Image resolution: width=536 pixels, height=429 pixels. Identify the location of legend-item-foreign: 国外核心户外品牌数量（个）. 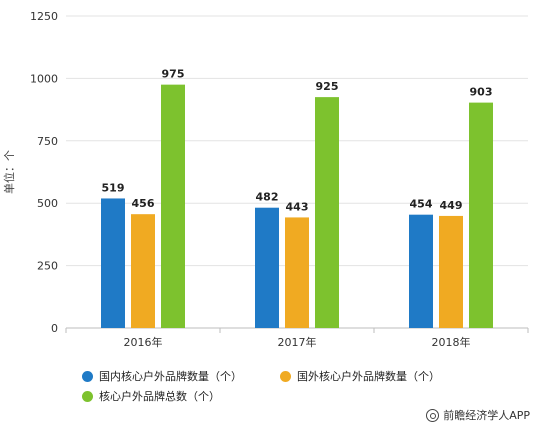
(360, 376).